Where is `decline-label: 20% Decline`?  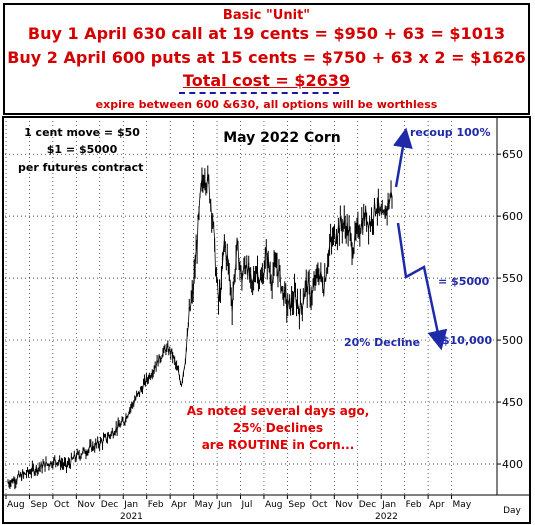
decline-label: 20% Decline is located at coordinates (382, 342).